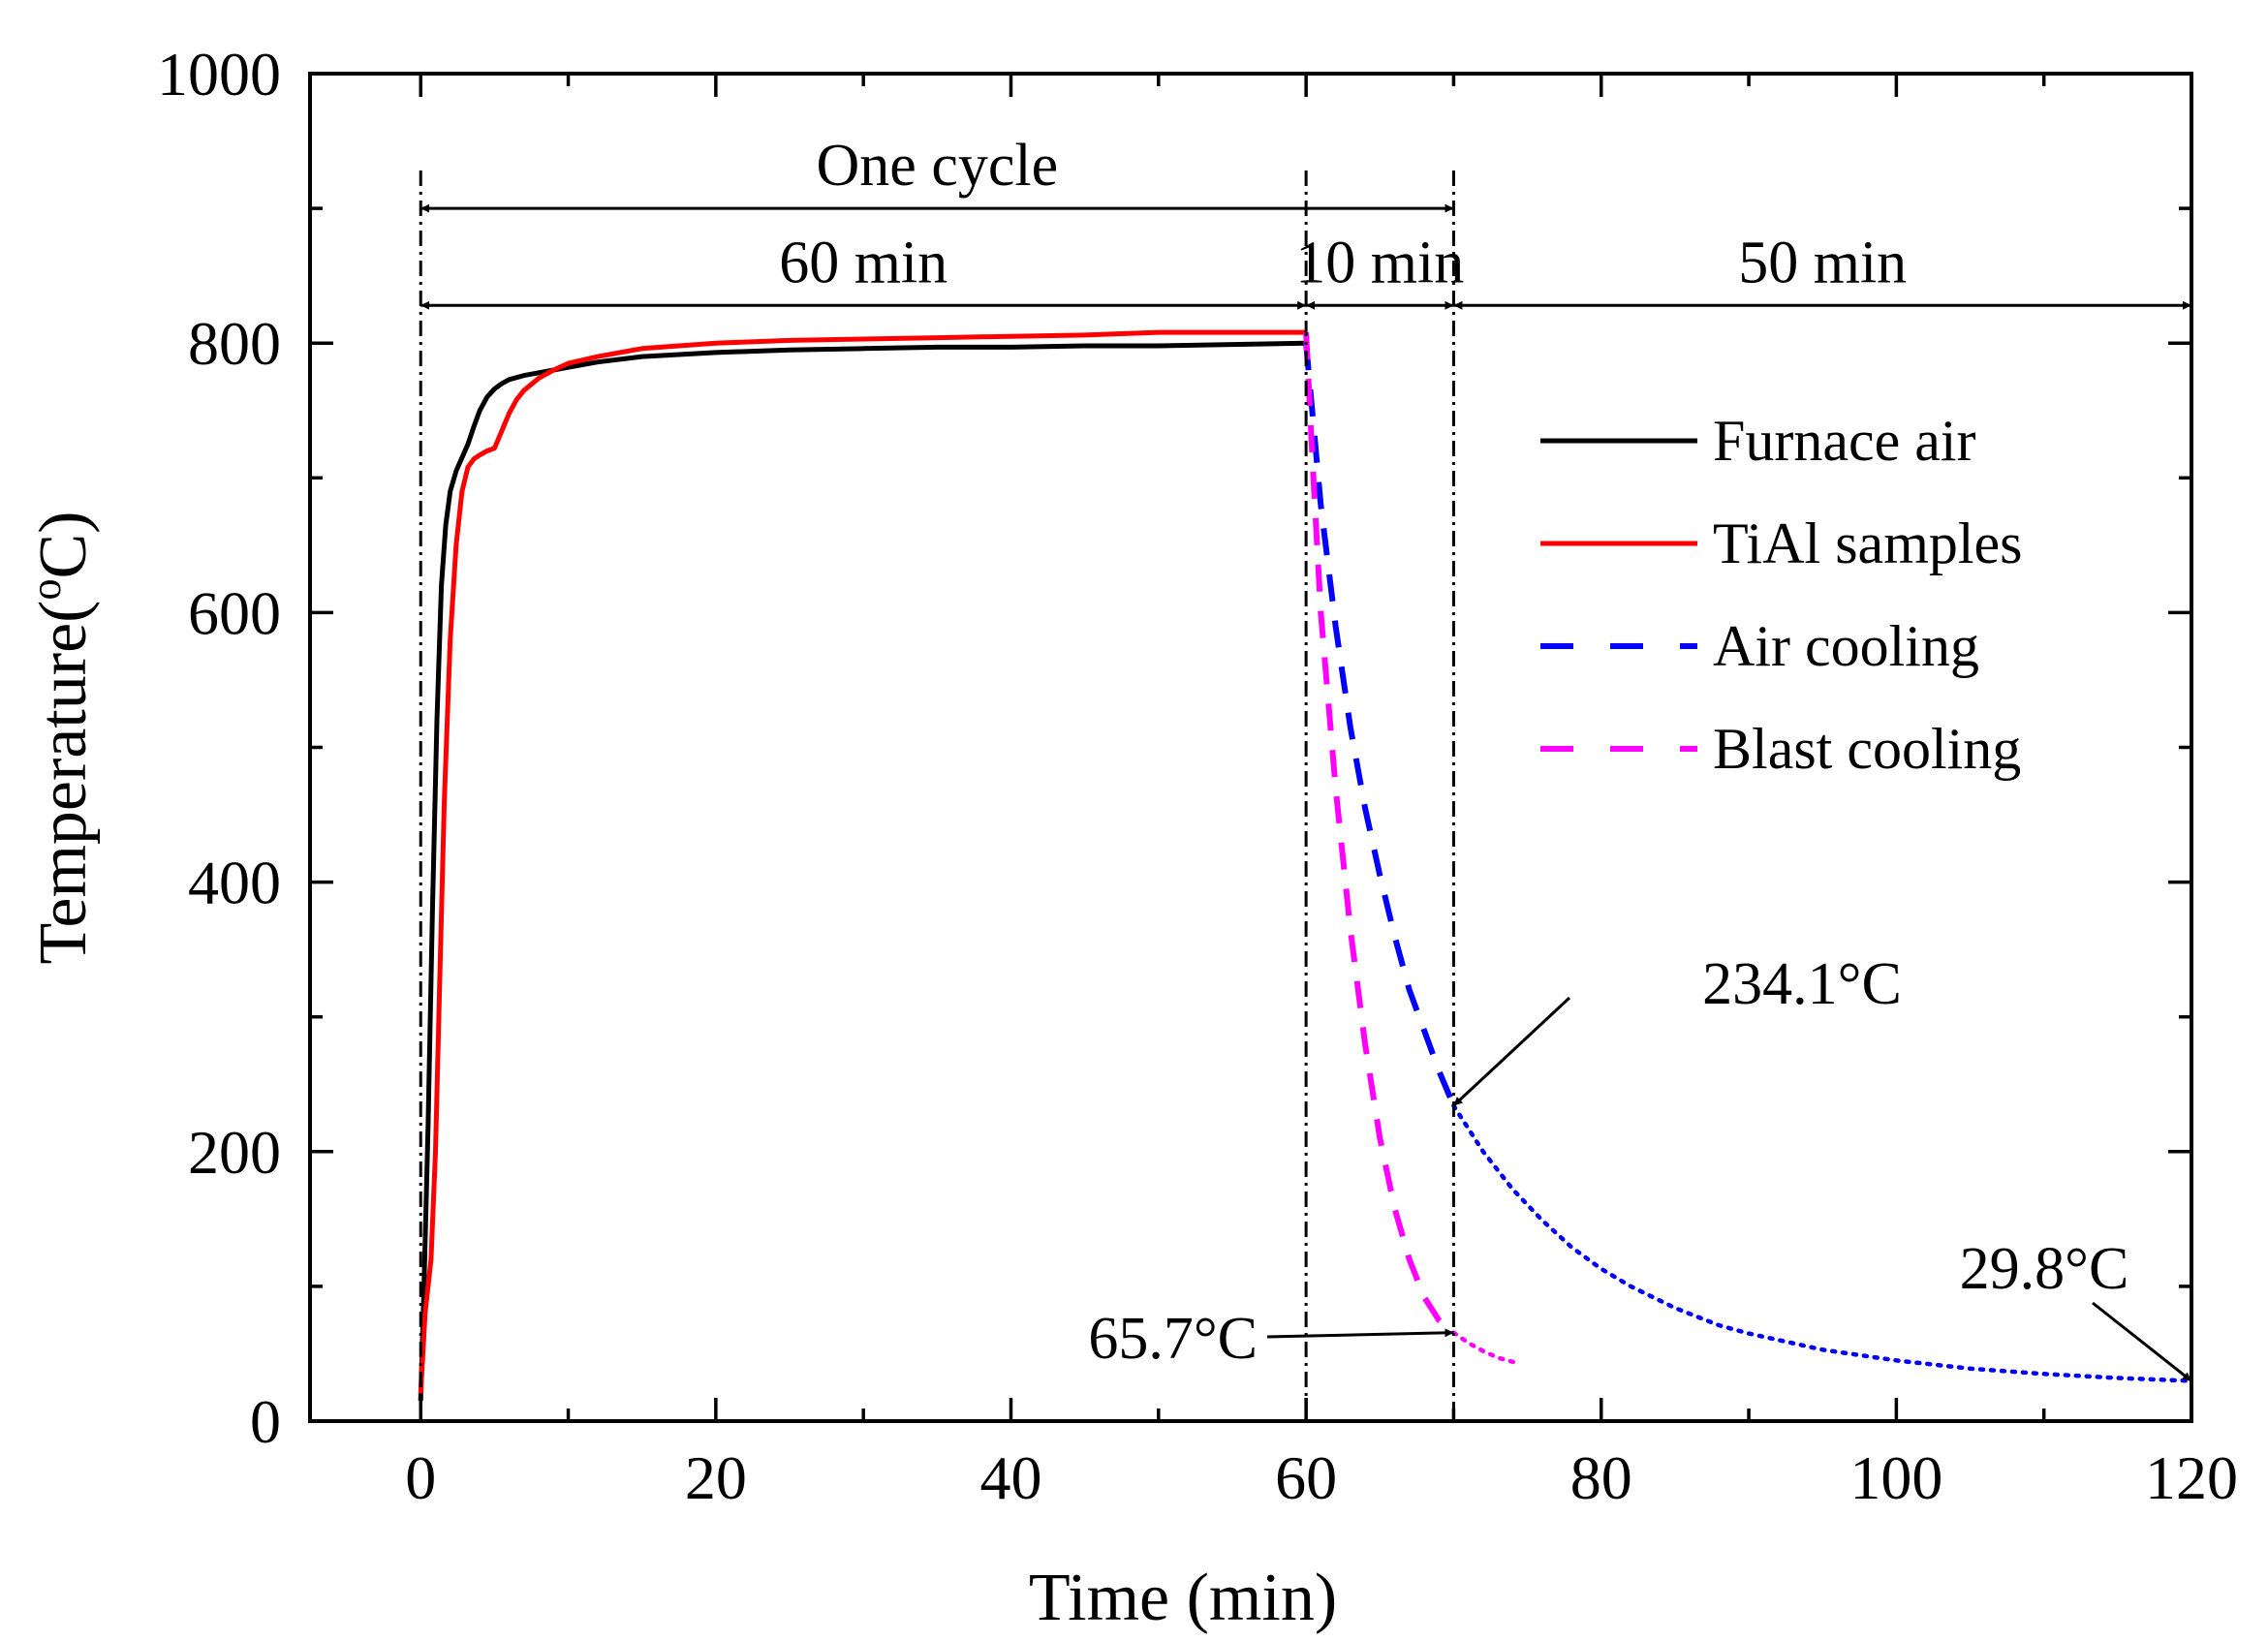 This screenshot has width=2268, height=1641. I want to click on x-tick-label: 0, so click(420, 1477).